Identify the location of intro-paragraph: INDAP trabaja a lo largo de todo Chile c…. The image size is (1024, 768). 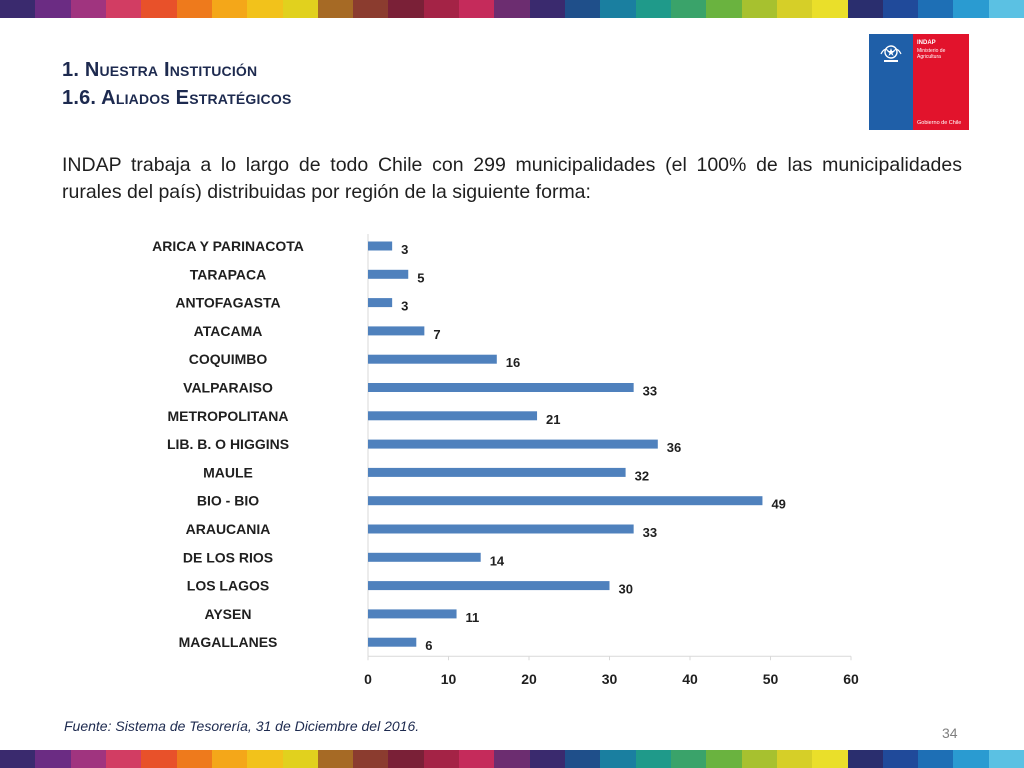
(512, 178).